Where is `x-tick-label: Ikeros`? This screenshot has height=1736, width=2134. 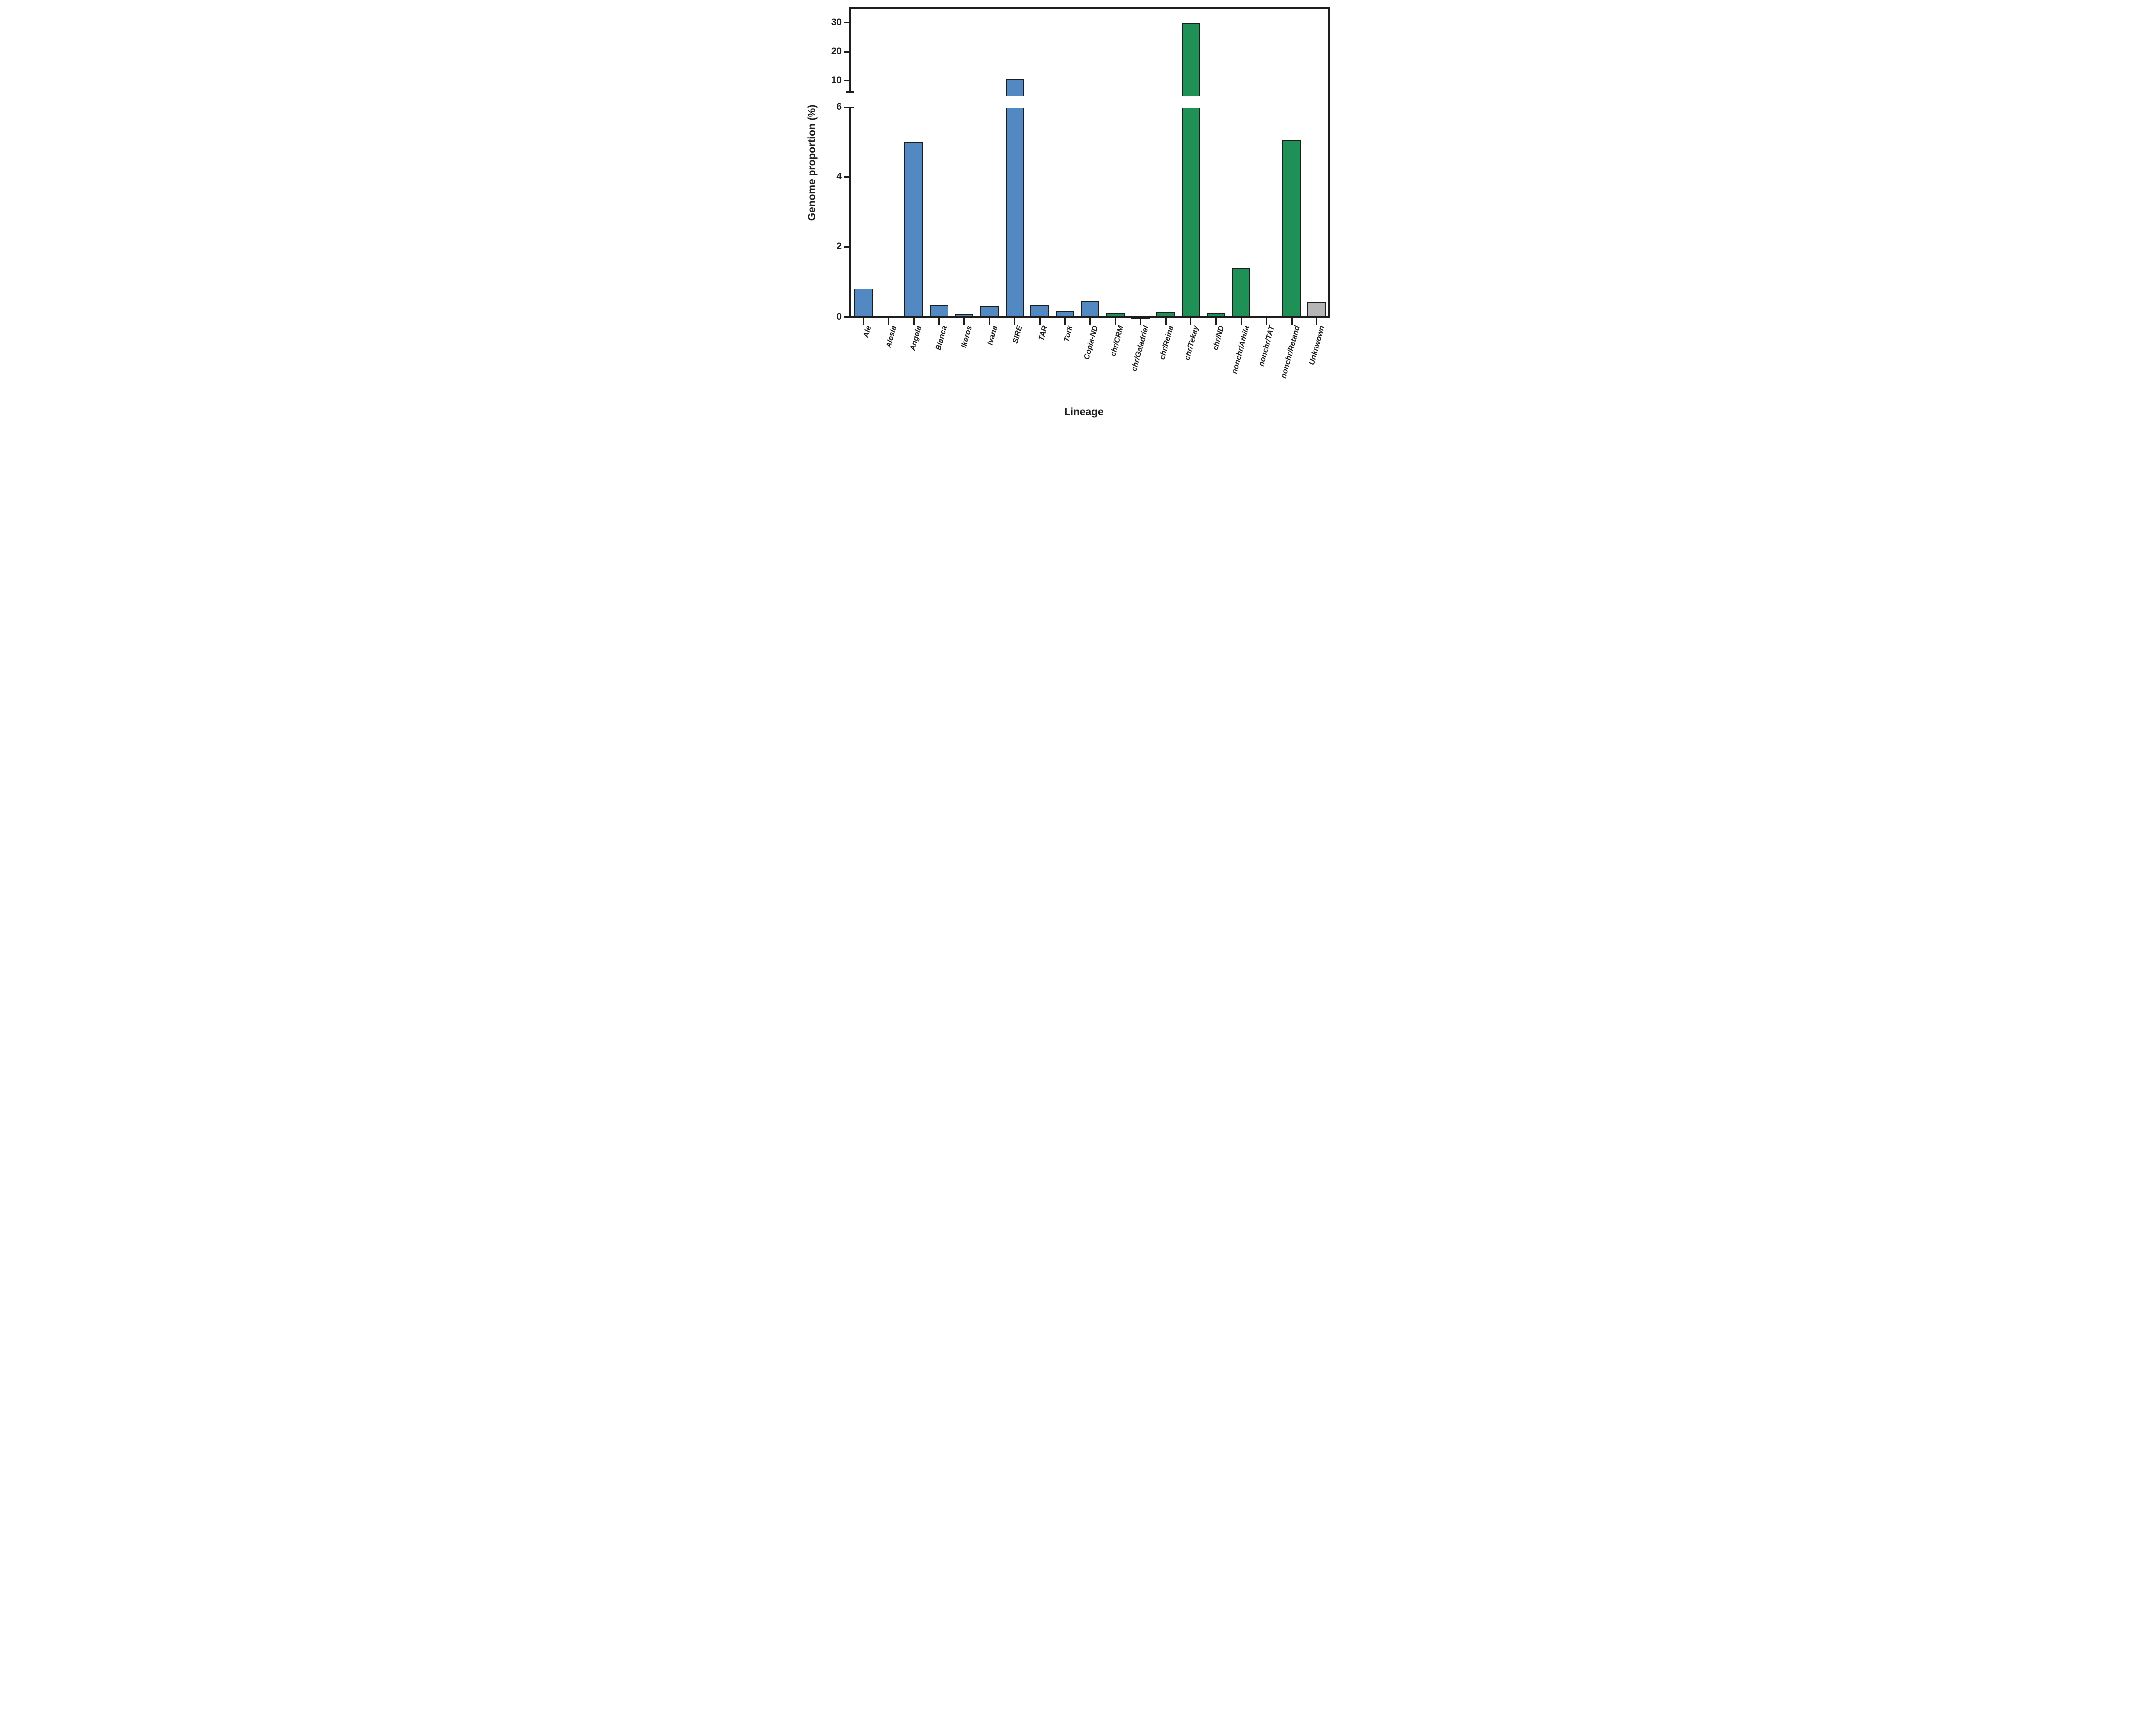 x-tick-label: Ikeros is located at coordinates (966, 337).